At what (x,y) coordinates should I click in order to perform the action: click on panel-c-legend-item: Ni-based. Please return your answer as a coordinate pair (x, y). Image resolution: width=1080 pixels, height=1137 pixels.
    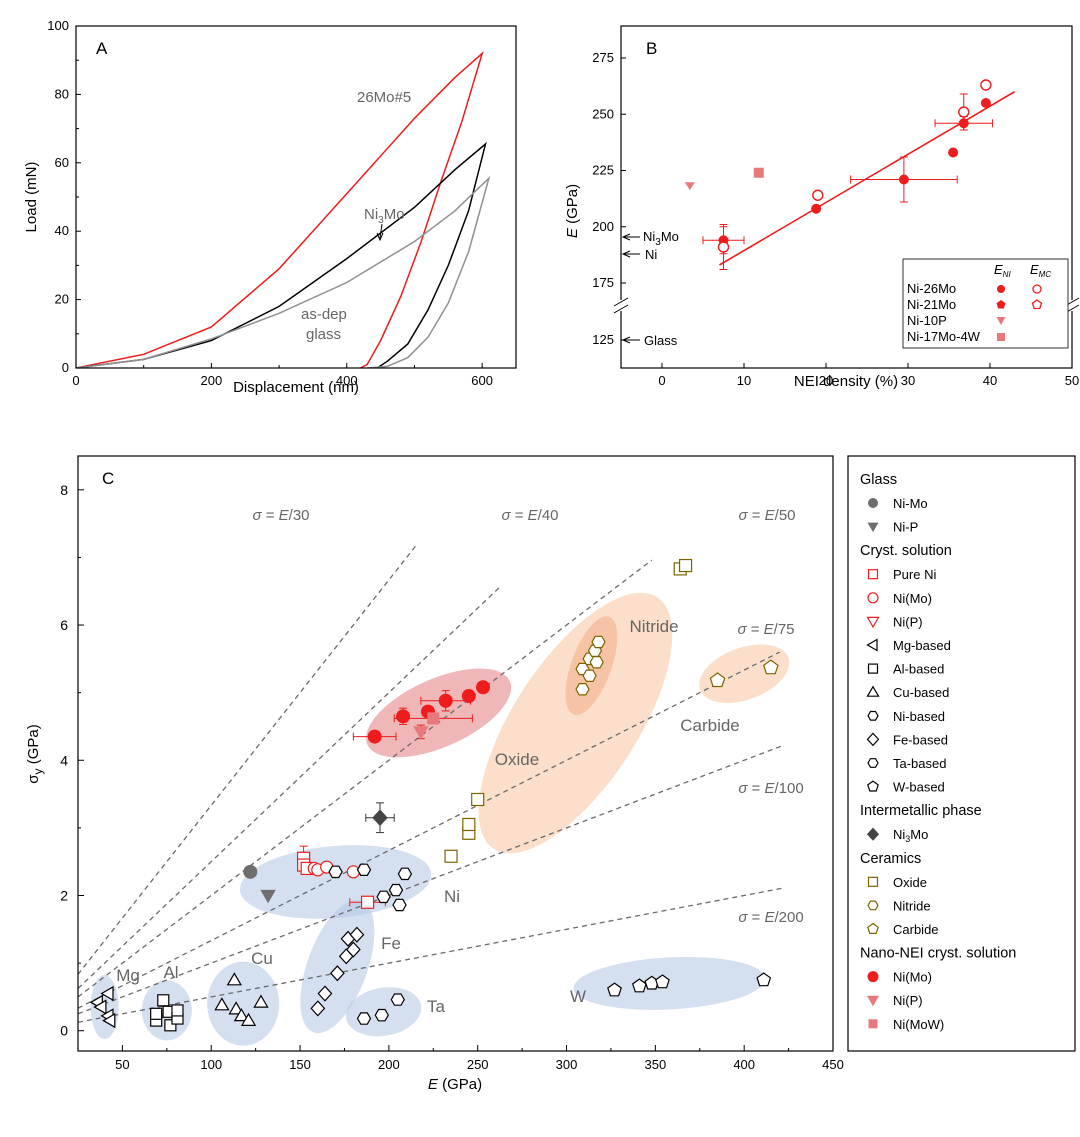
    Looking at the image, I should click on (919, 716).